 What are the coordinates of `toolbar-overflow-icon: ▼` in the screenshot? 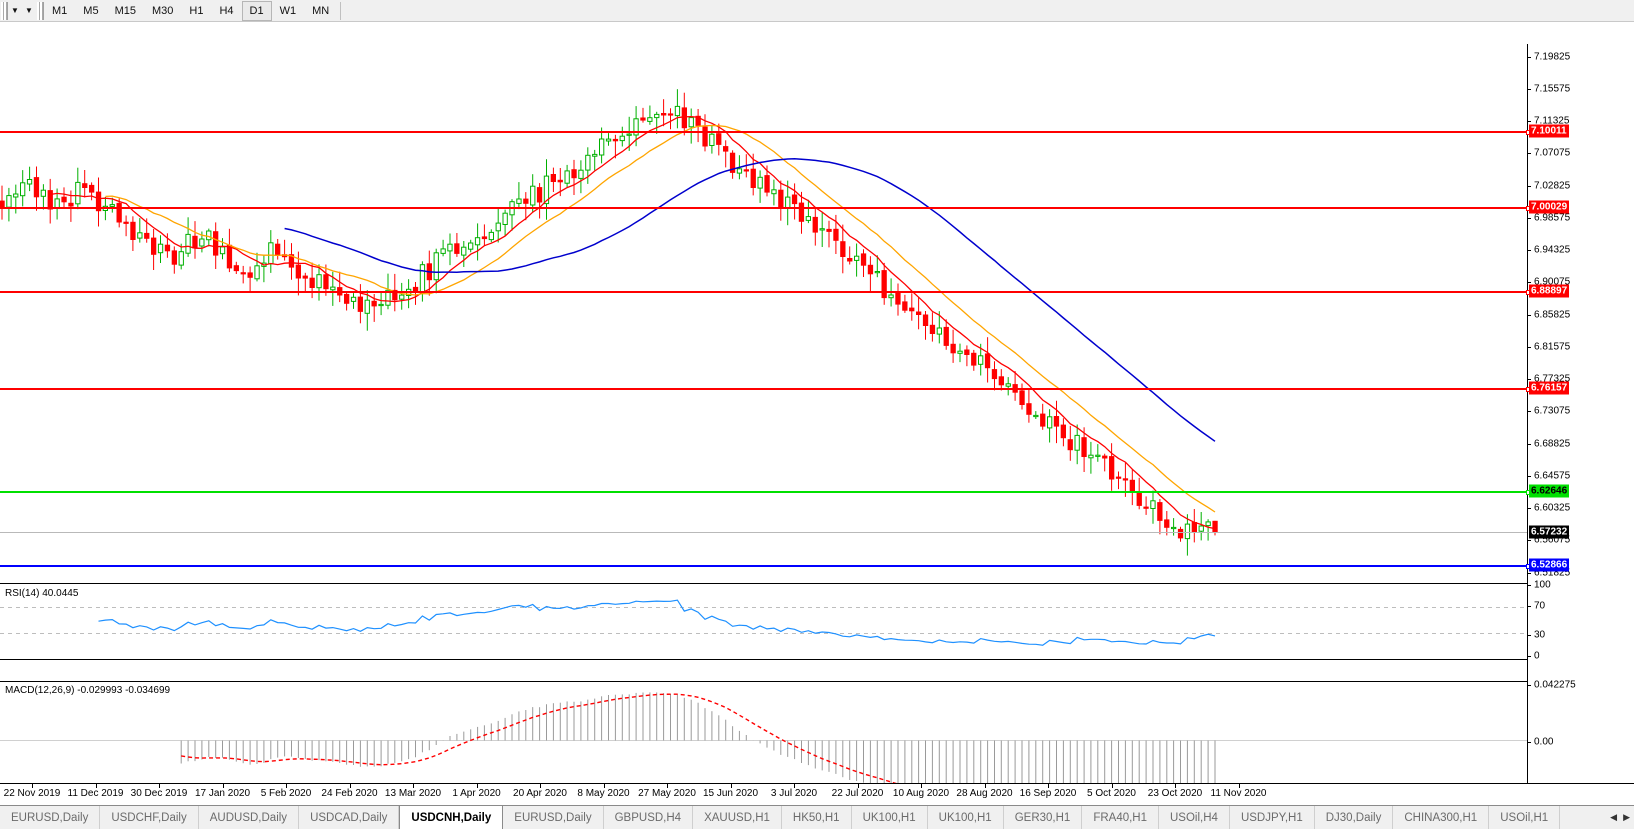 It's located at (15, 10).